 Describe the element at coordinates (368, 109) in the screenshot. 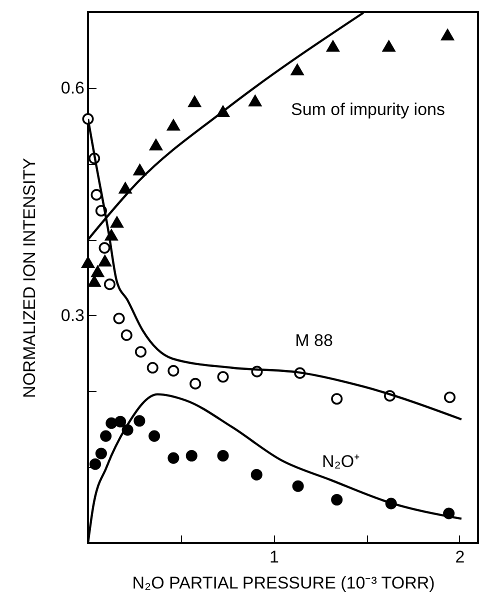

I see `series-label: Sum of impurity ions` at that location.